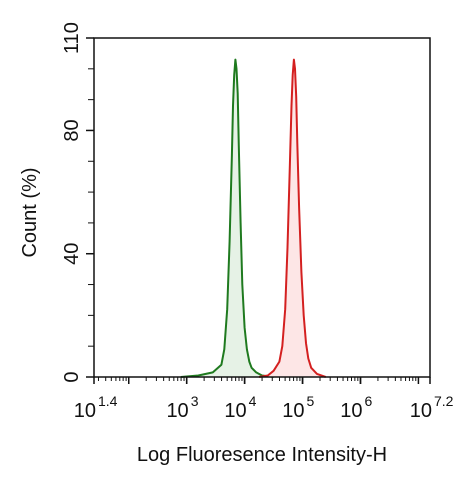  I want to click on x-axis: 10 1.4 10 3 10 4 10 5 10 6 10 7.2, so click(264, 399).